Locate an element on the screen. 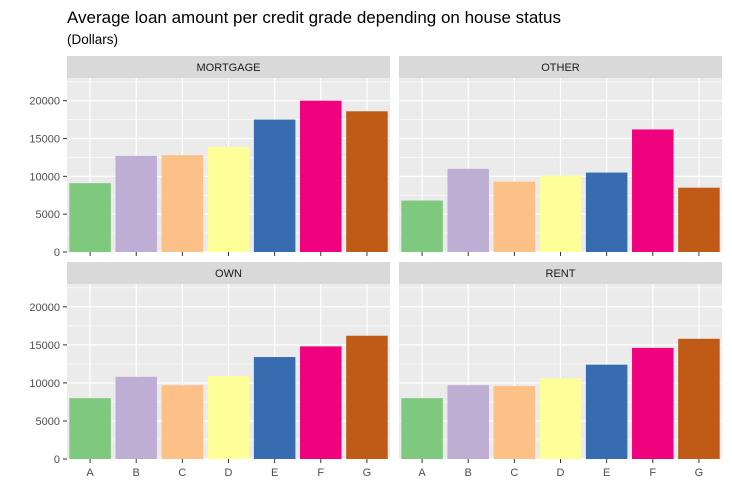 This screenshot has width=732, height=504. bar-own-c is located at coordinates (182, 422).